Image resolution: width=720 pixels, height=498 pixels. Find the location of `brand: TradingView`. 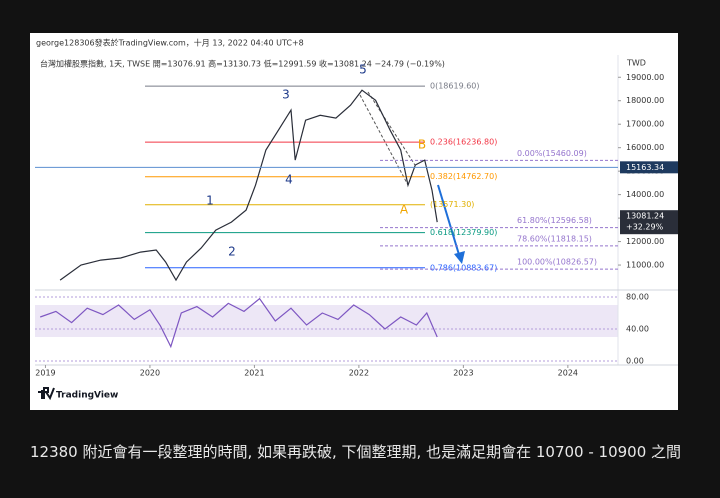

brand: TradingView is located at coordinates (87, 396).